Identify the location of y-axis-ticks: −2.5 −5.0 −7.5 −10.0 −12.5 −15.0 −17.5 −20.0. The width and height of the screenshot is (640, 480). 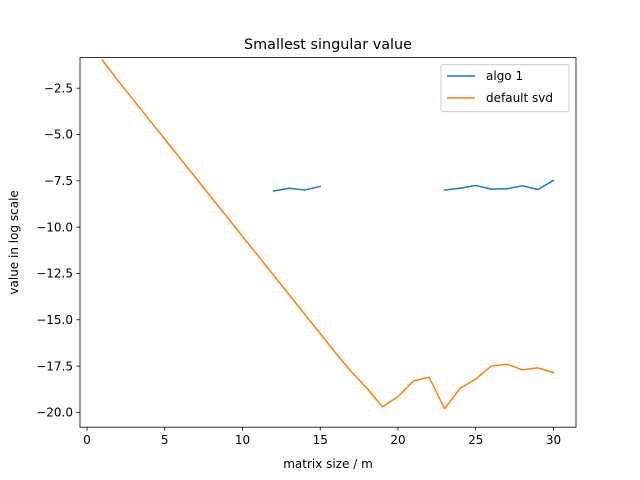
(58, 250).